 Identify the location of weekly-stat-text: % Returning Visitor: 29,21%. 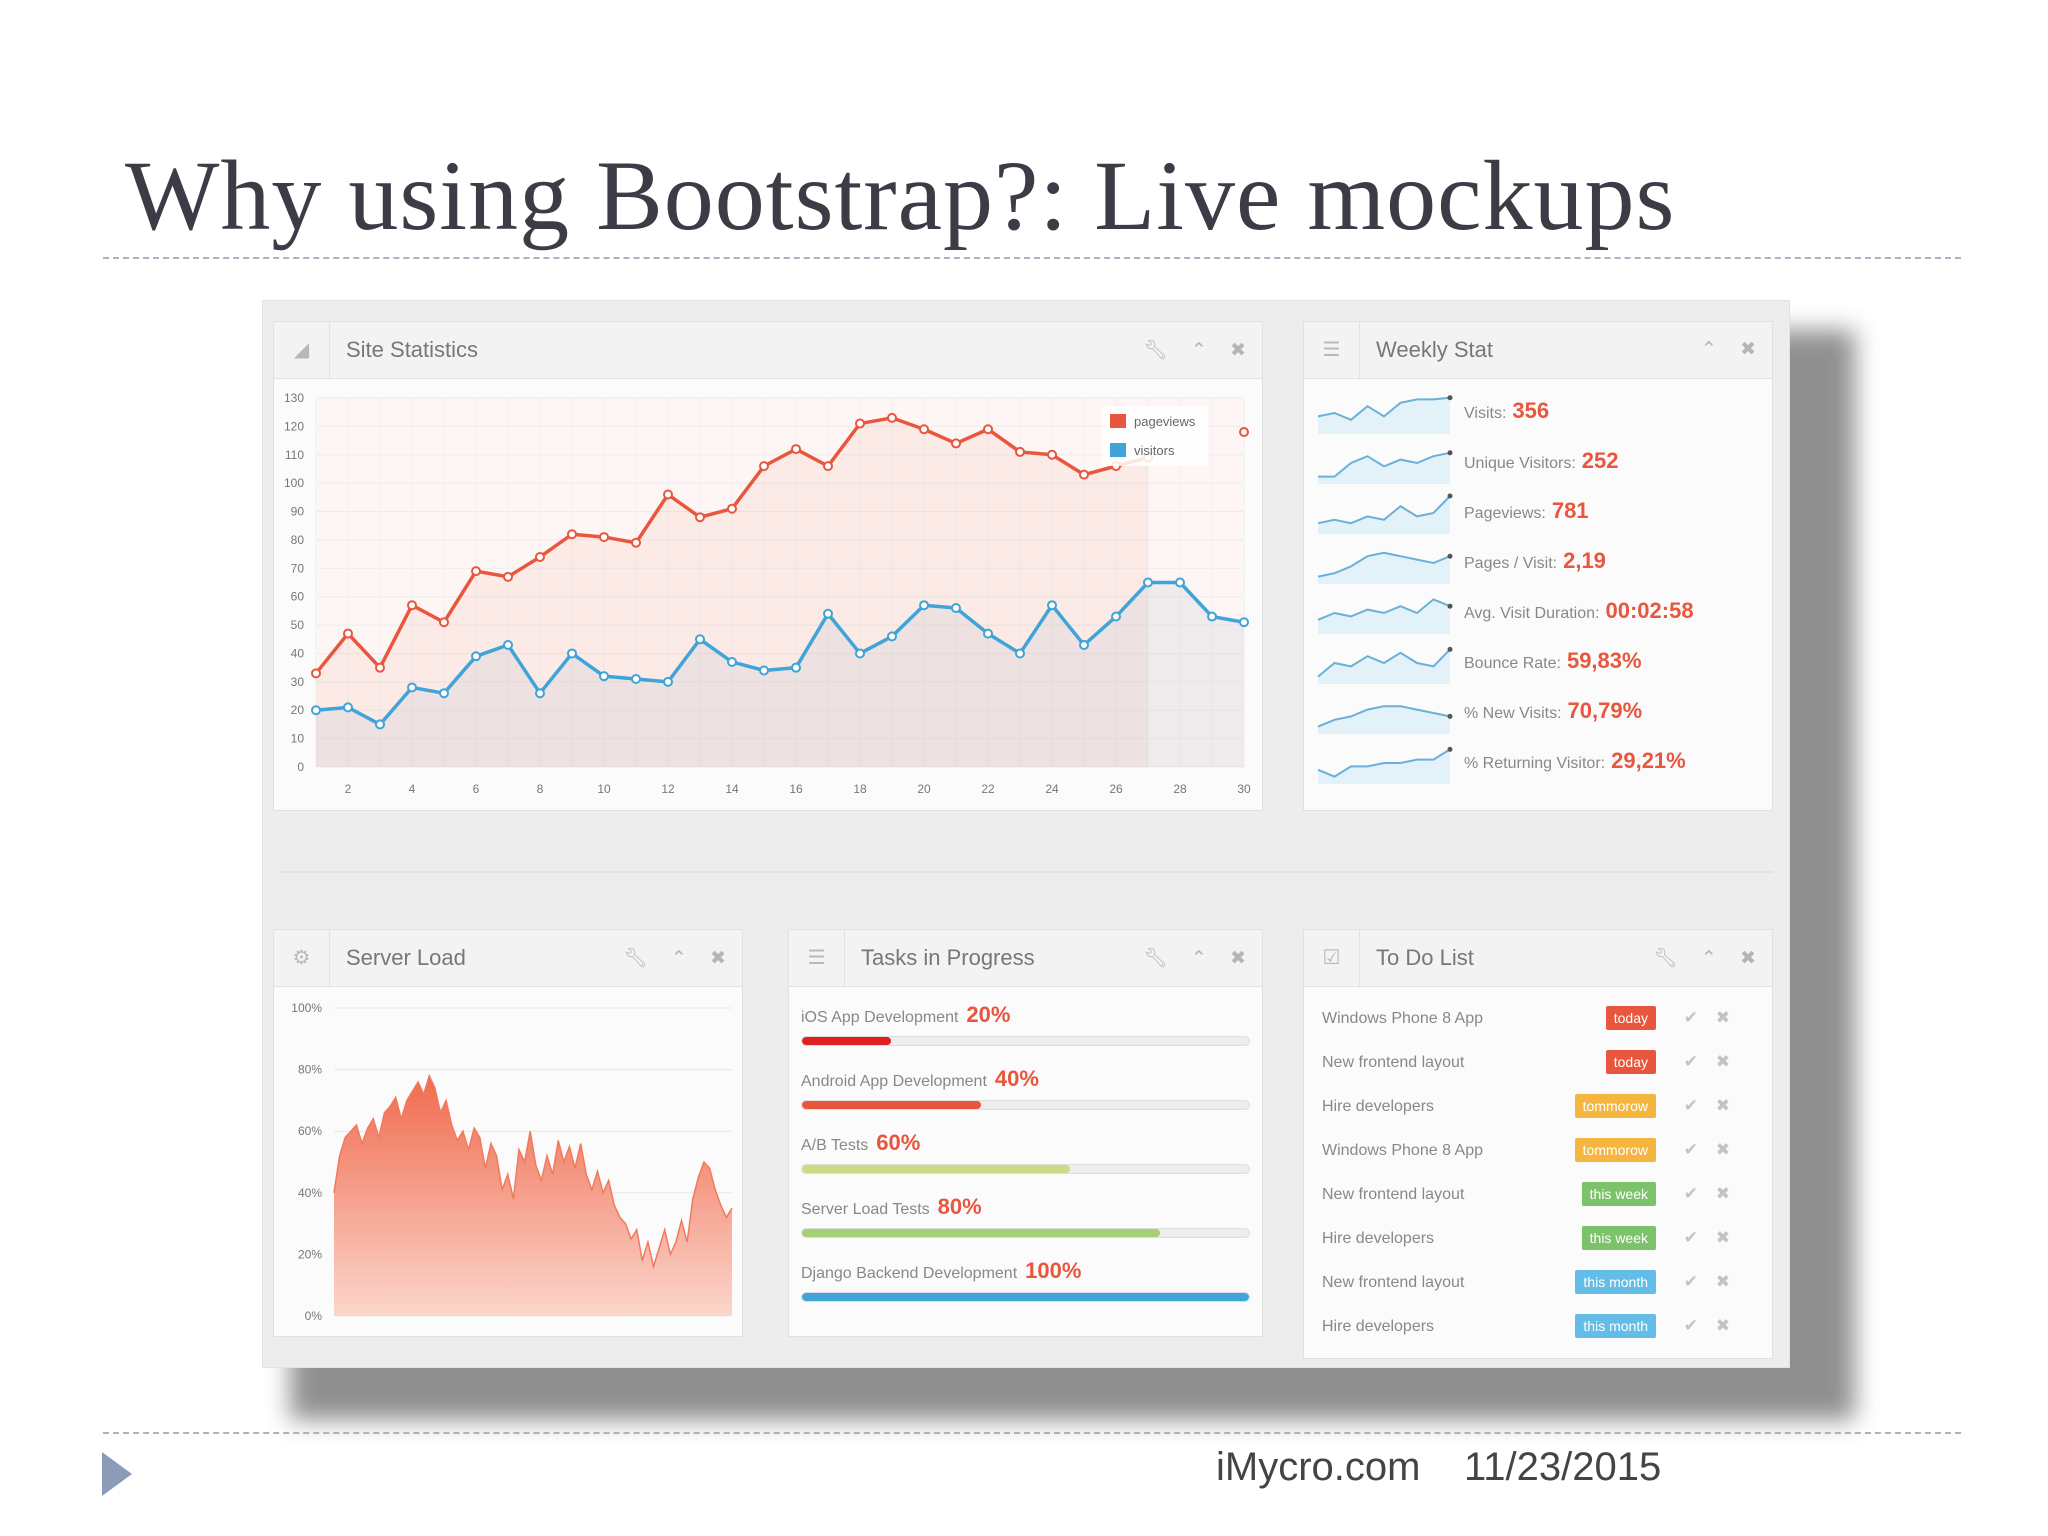
(1575, 761).